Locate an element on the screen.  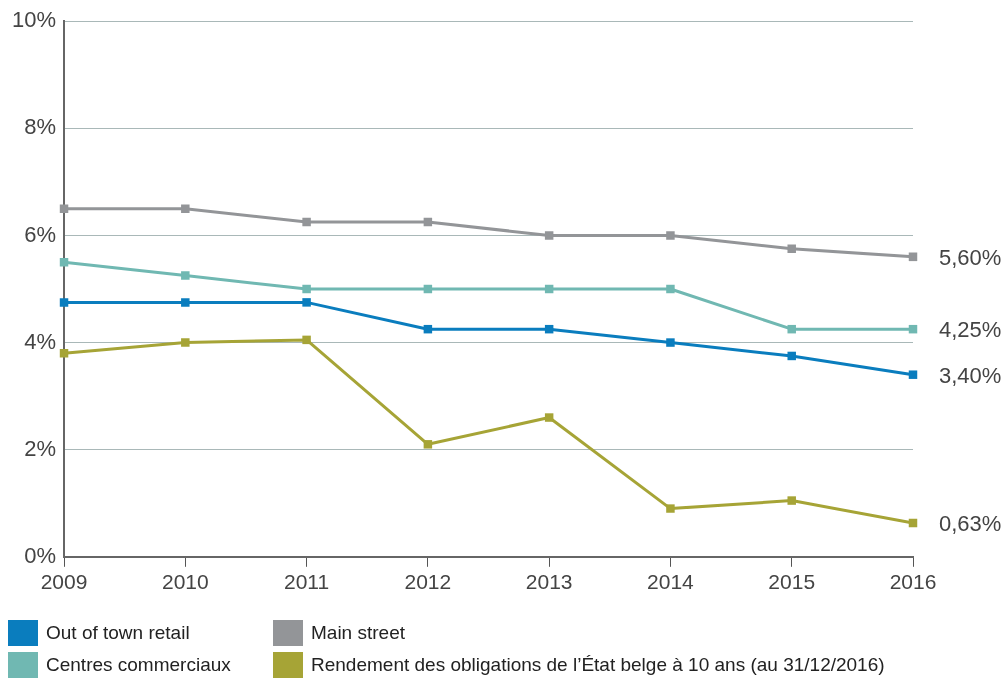
data-label: 4,25% is located at coordinates (970, 330).